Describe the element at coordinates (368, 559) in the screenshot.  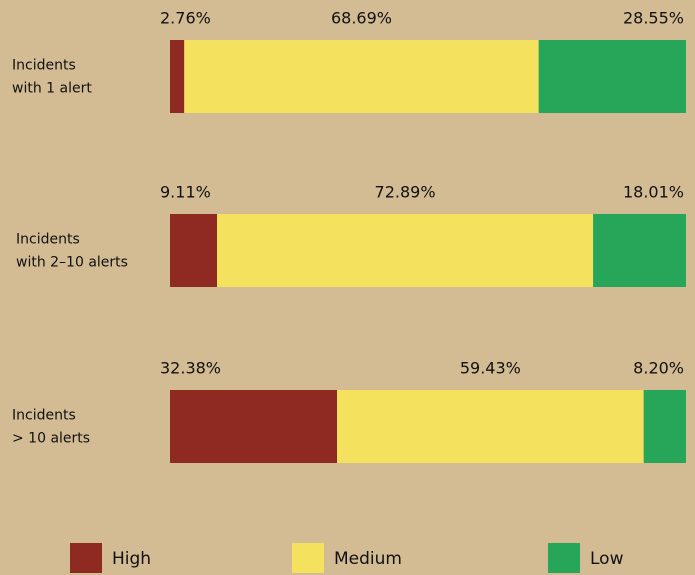
I see `legend-label: Medium` at that location.